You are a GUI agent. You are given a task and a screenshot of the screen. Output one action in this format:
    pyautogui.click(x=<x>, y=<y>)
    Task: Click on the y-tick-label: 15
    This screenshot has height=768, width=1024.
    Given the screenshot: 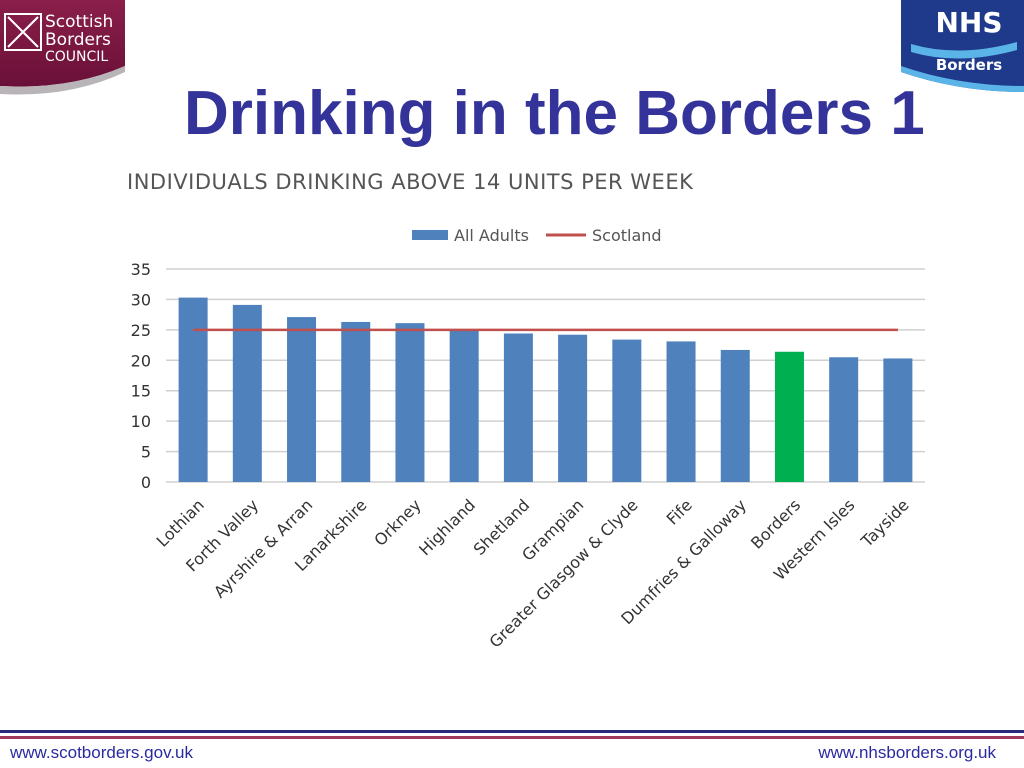 What is the action you would take?
    pyautogui.click(x=141, y=391)
    